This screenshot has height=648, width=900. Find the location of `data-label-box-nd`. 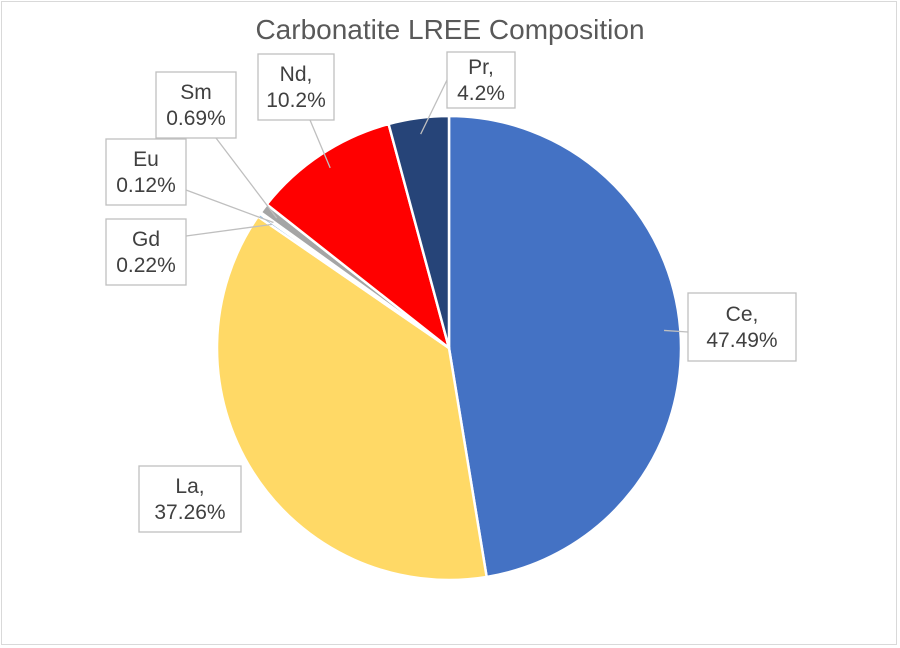

data-label-box-nd is located at coordinates (296, 87).